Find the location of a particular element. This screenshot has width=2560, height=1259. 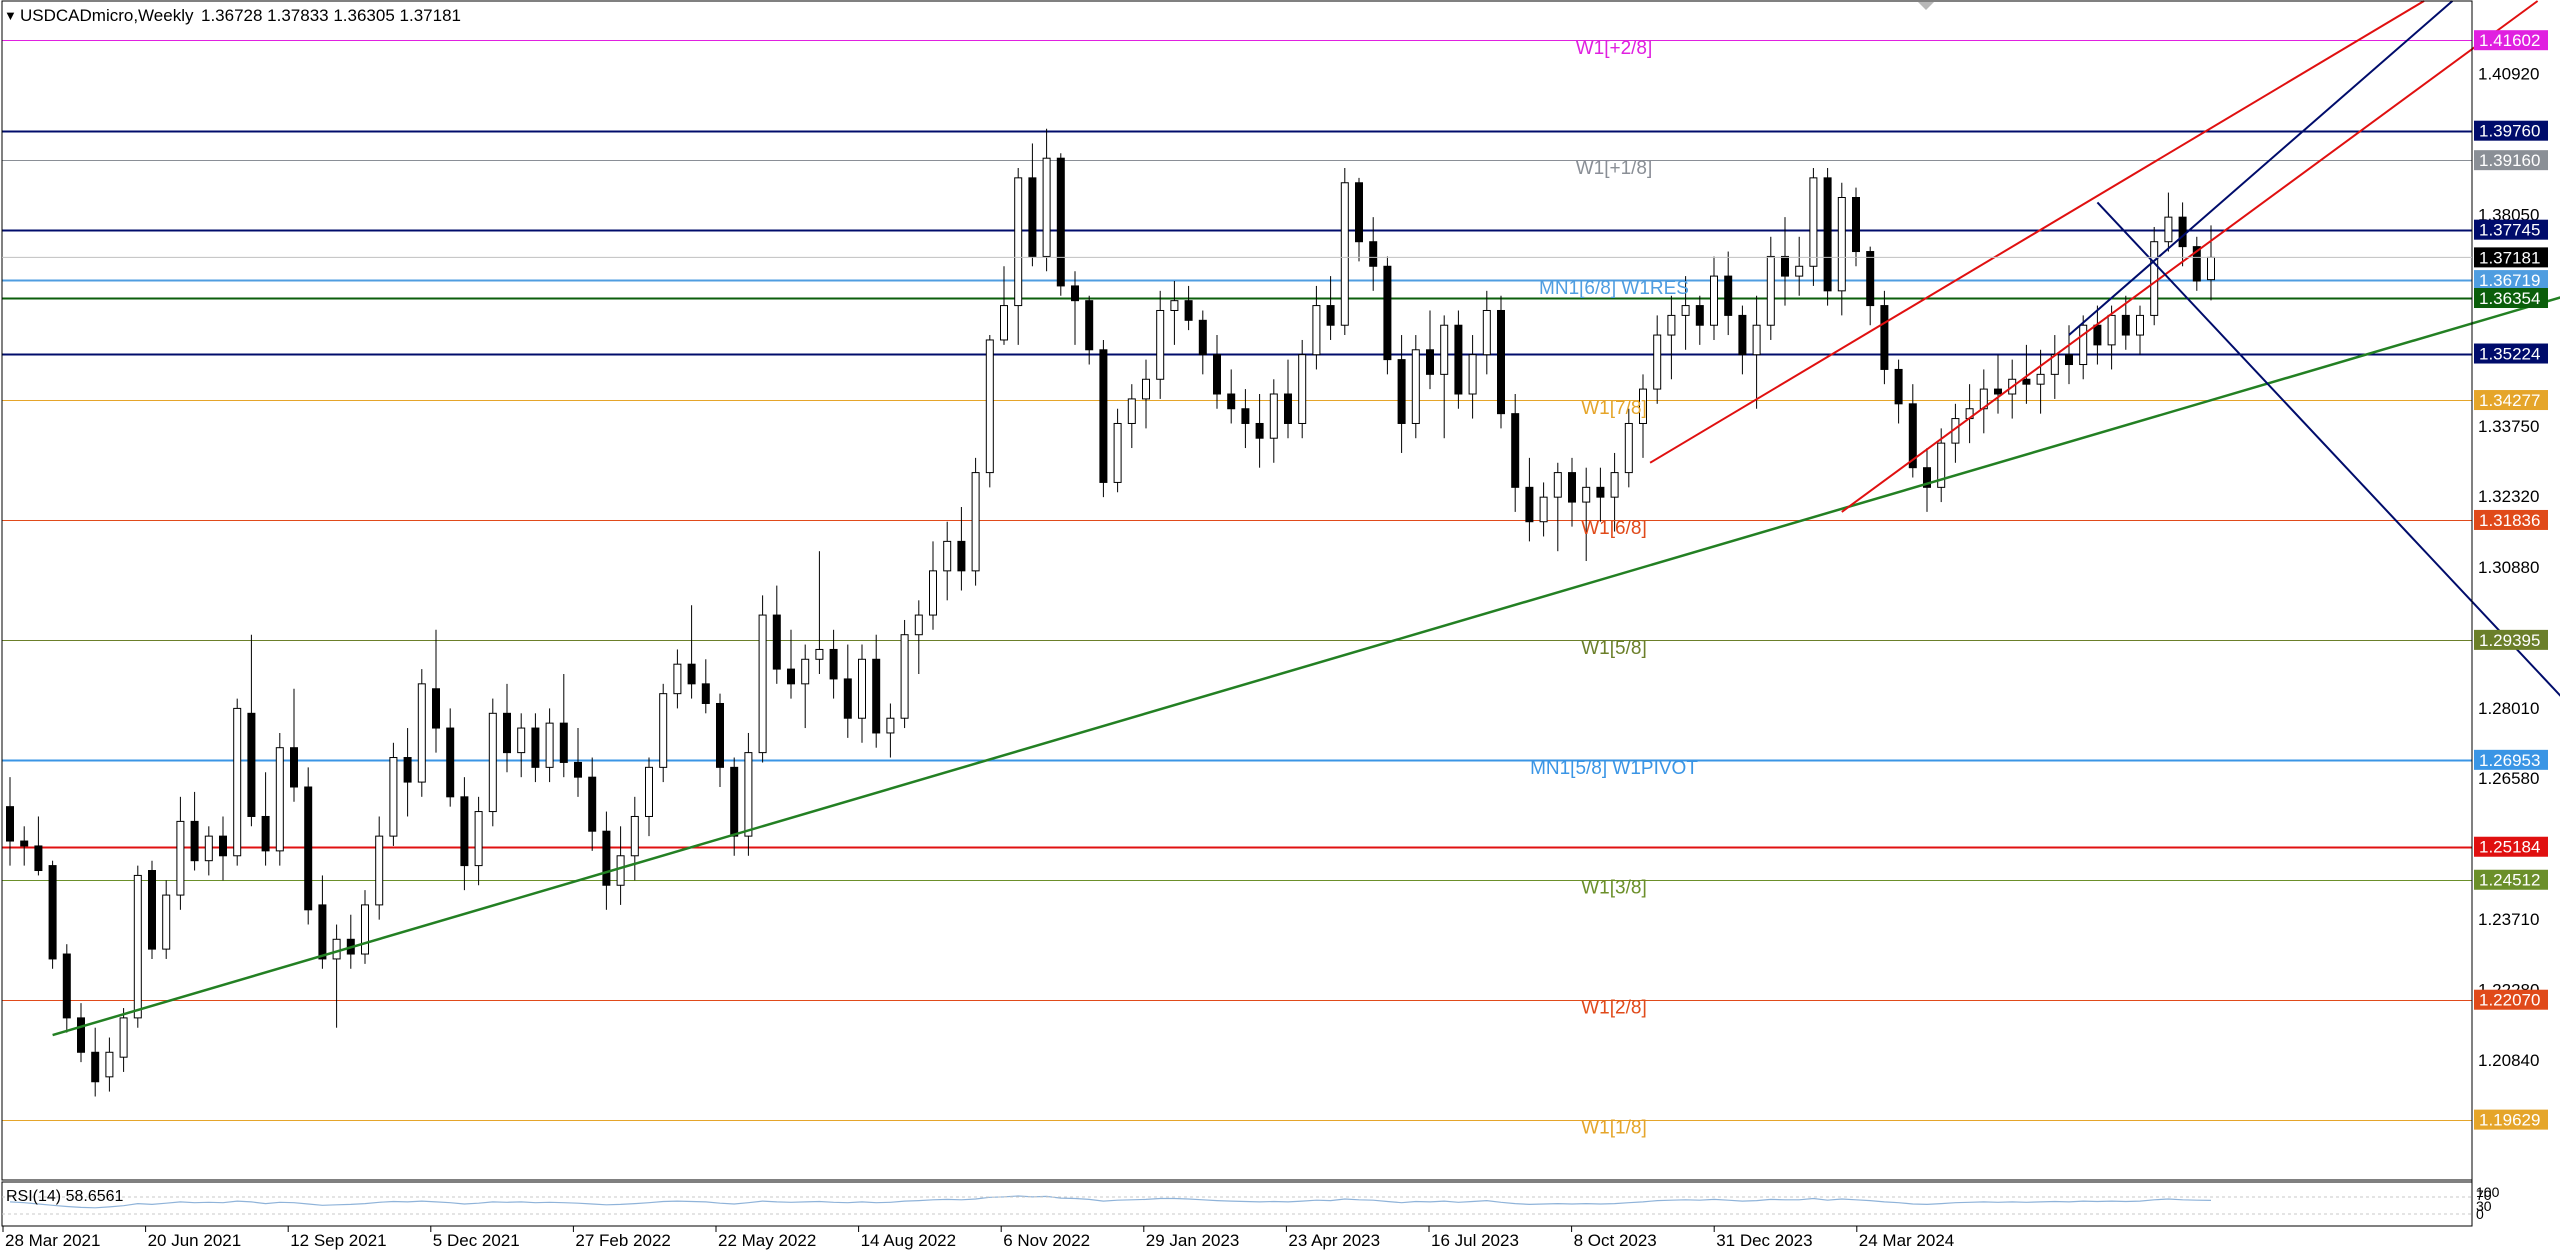

level-label: W1[3/8] is located at coordinates (1613, 888).